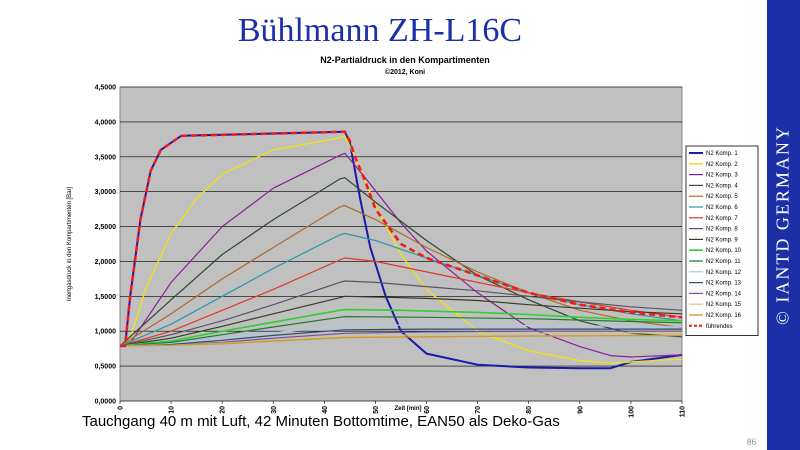 The height and width of the screenshot is (450, 800). Describe the element at coordinates (106, 402) in the screenshot. I see `y-tick-label: 0,0000` at that location.